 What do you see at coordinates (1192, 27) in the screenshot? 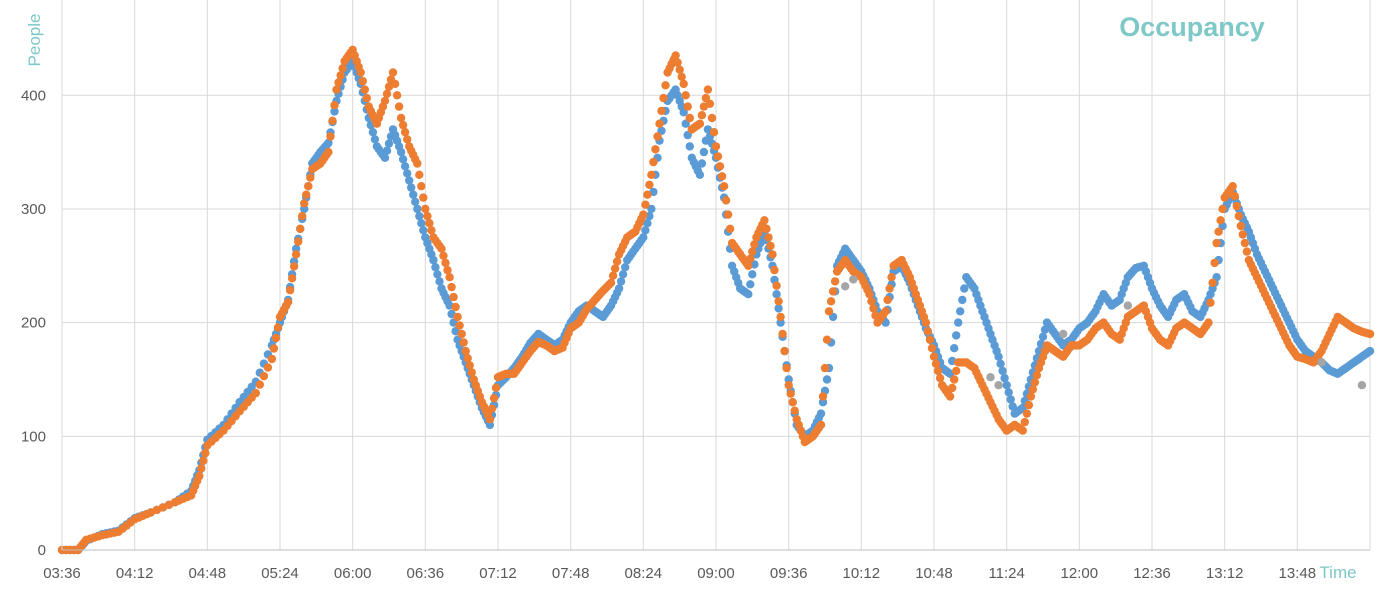
I see `chart-title: Occupancy` at bounding box center [1192, 27].